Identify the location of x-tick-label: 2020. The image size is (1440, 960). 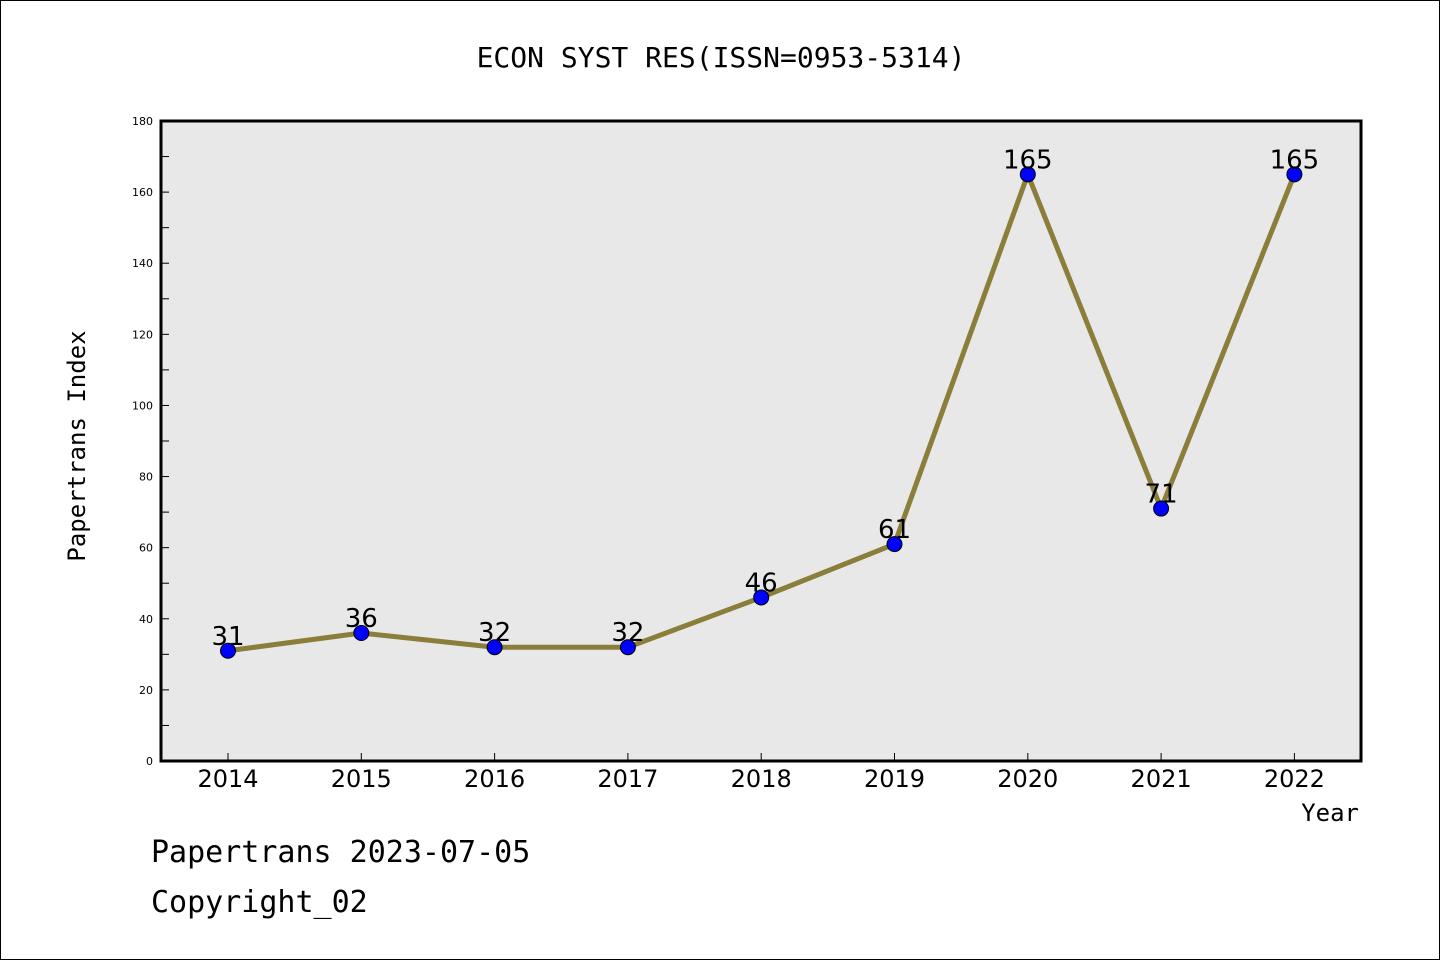
(1027, 779).